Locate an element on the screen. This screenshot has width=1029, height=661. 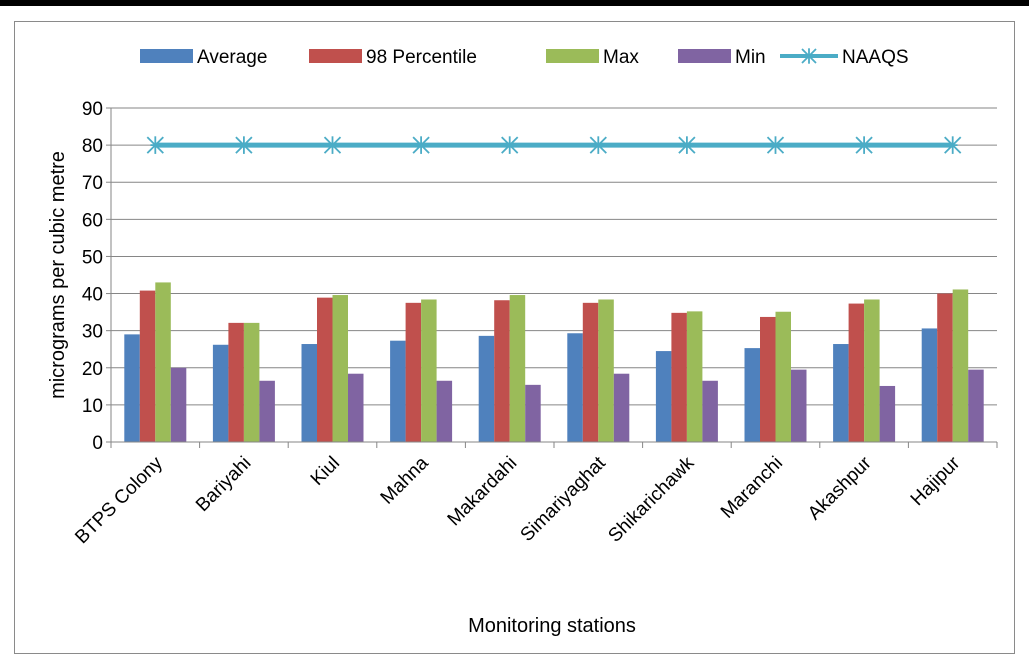
x-tick-label: Shikarichawk is located at coordinates (651, 499).